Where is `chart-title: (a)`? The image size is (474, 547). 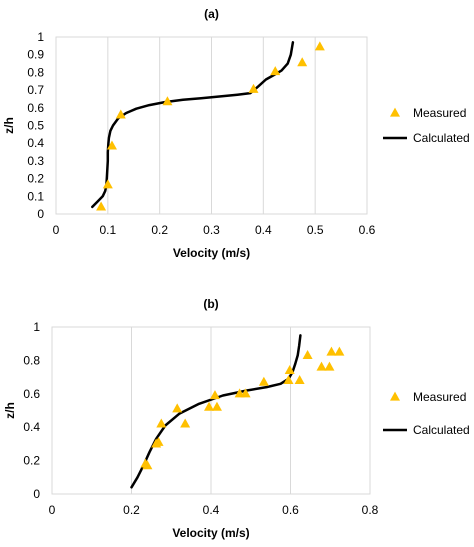
chart-title: (a) is located at coordinates (211, 14).